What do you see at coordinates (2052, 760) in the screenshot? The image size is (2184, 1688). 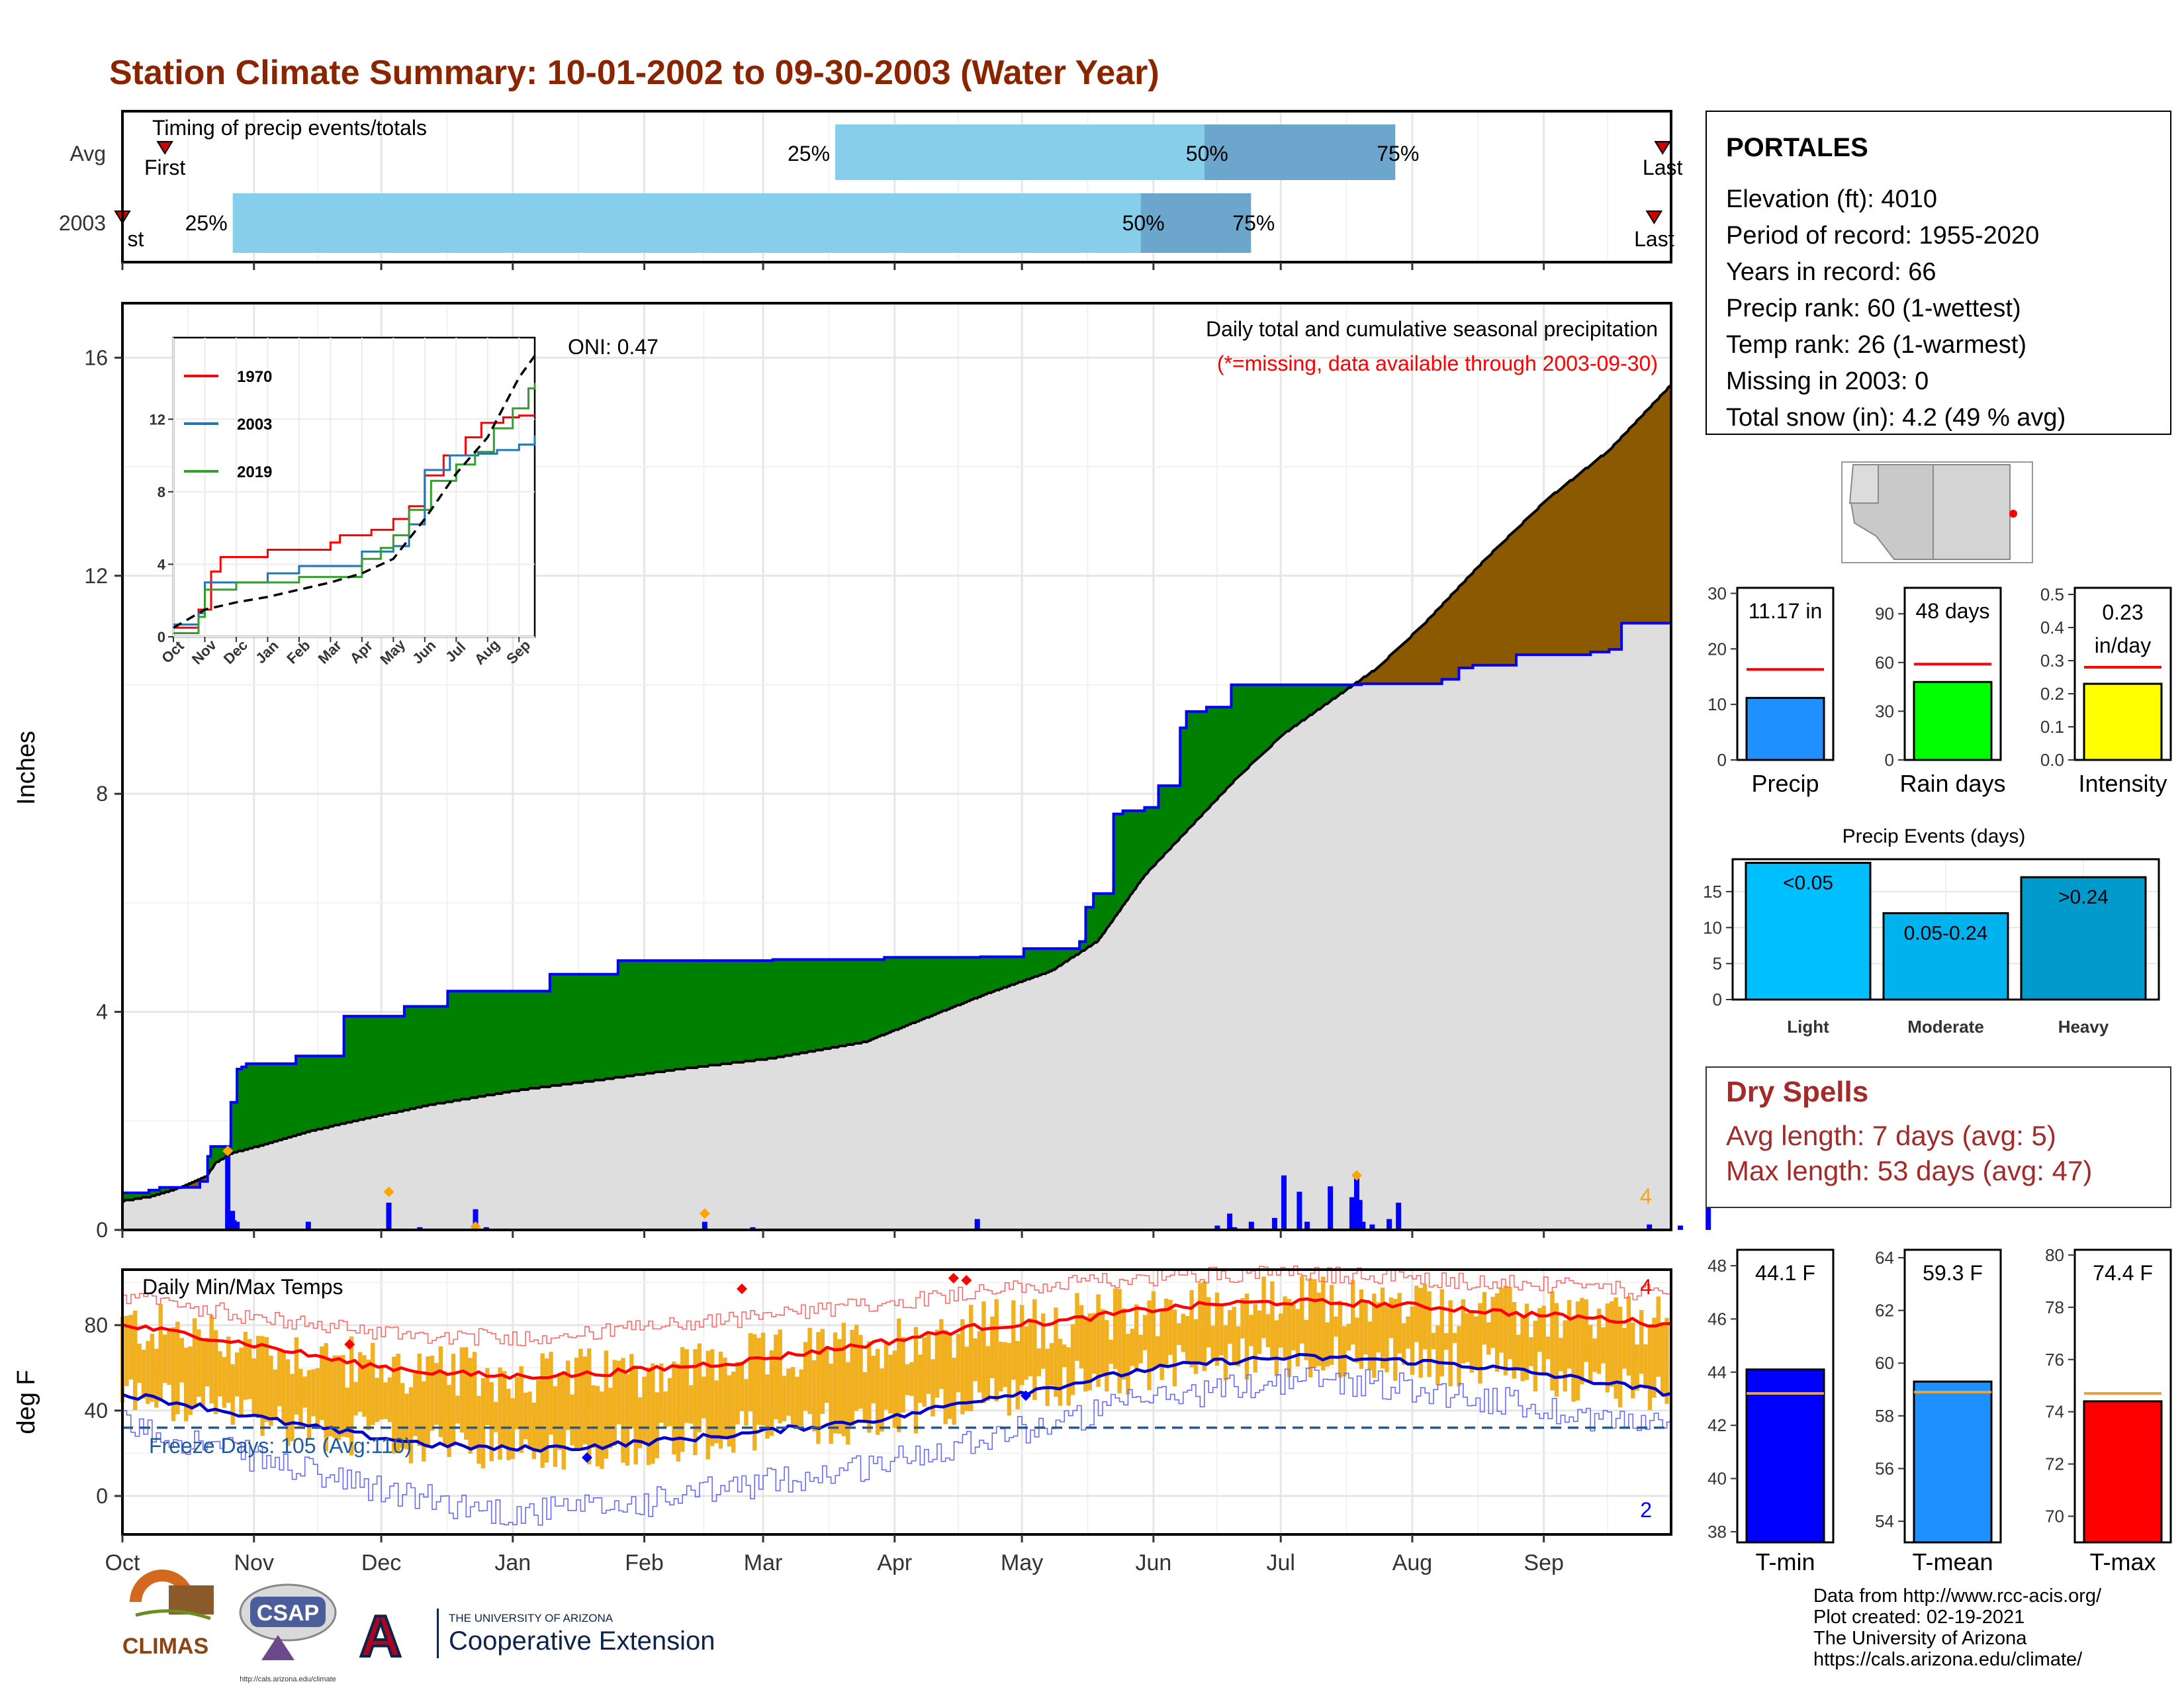 I see `metric-tick-label: 0.0` at bounding box center [2052, 760].